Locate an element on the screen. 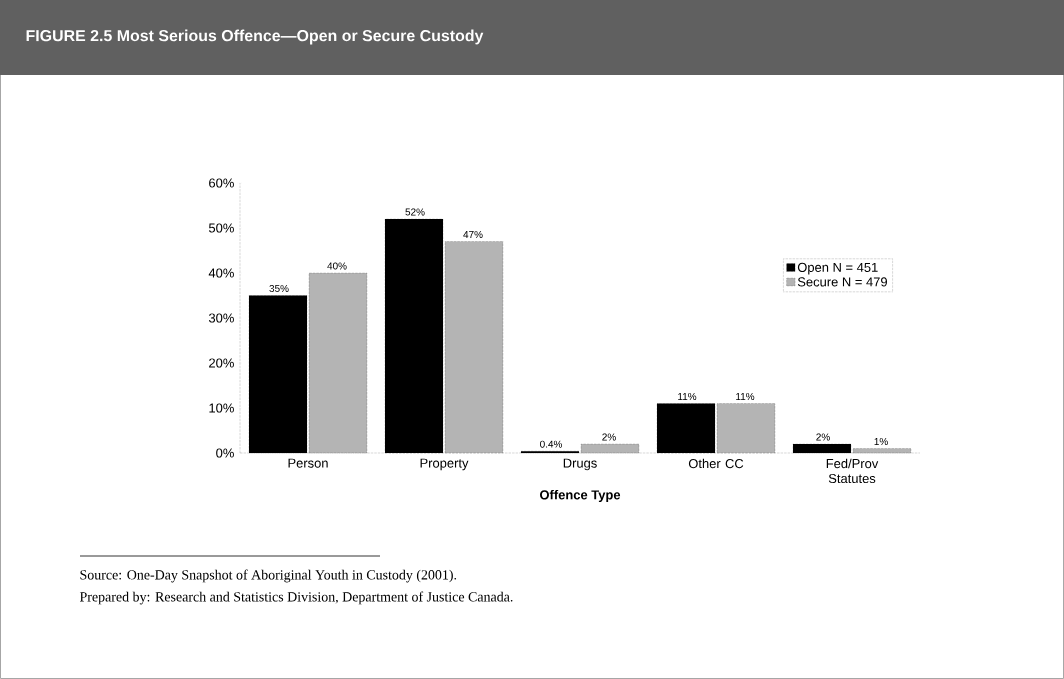 The image size is (1064, 679). x-tick-label: Drugs is located at coordinates (580, 464).